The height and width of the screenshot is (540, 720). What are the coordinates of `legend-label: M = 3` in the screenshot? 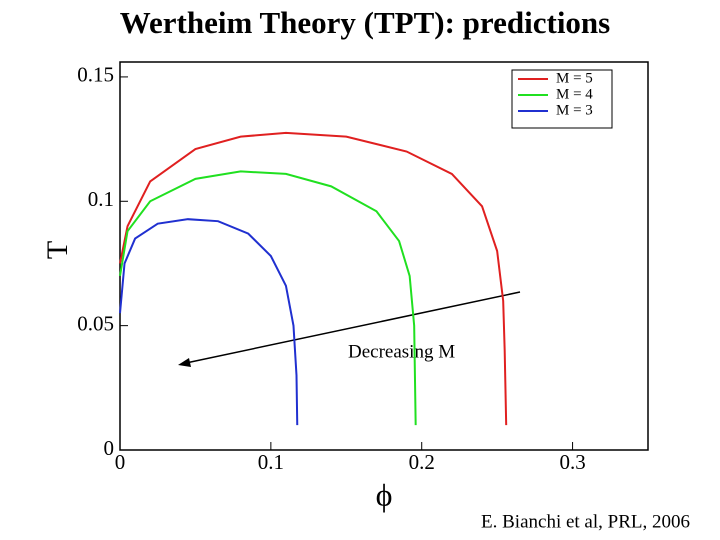 It's located at (574, 110).